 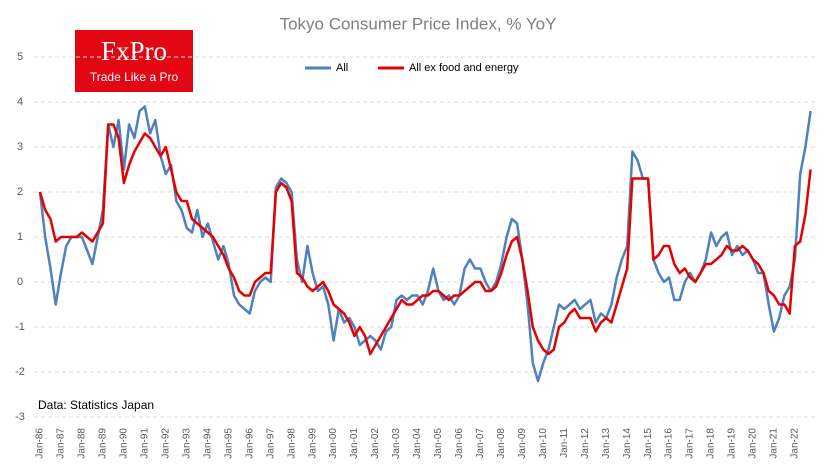 What do you see at coordinates (20, 57) in the screenshot?
I see `y-tick-label: 5` at bounding box center [20, 57].